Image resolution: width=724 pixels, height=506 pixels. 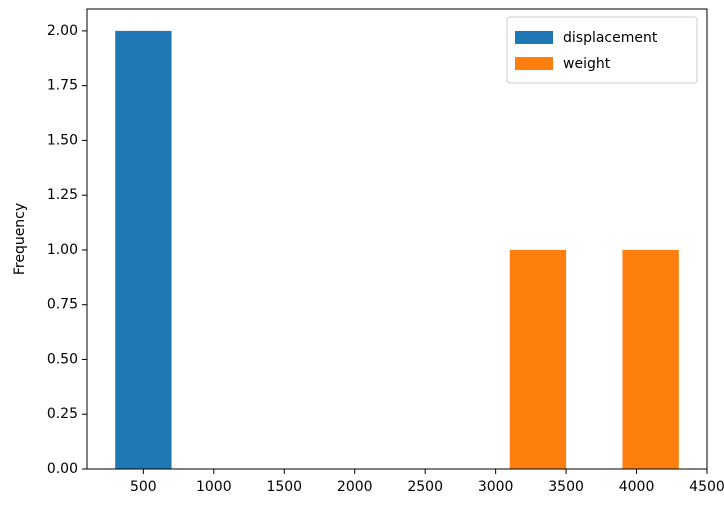 What do you see at coordinates (587, 64) in the screenshot?
I see `legend-label: weight` at bounding box center [587, 64].